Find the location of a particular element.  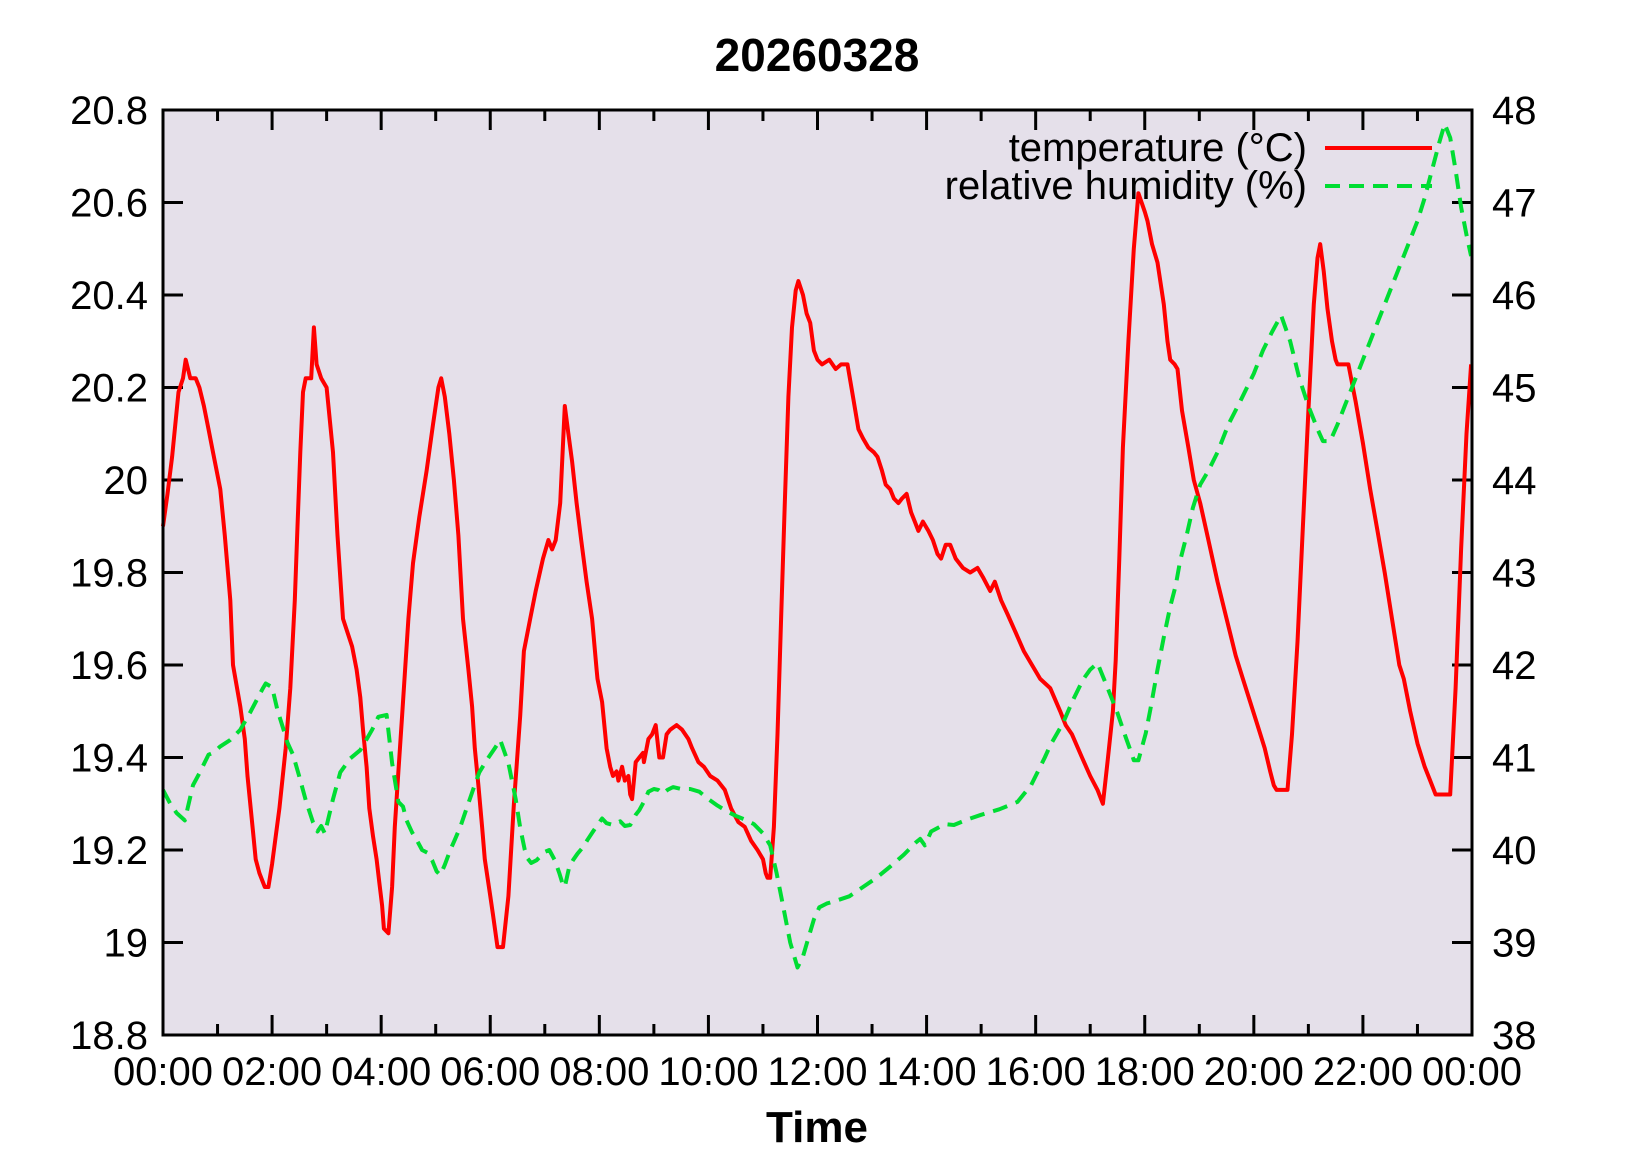

x-tick-label-4: 08:00 is located at coordinates (599, 1072).